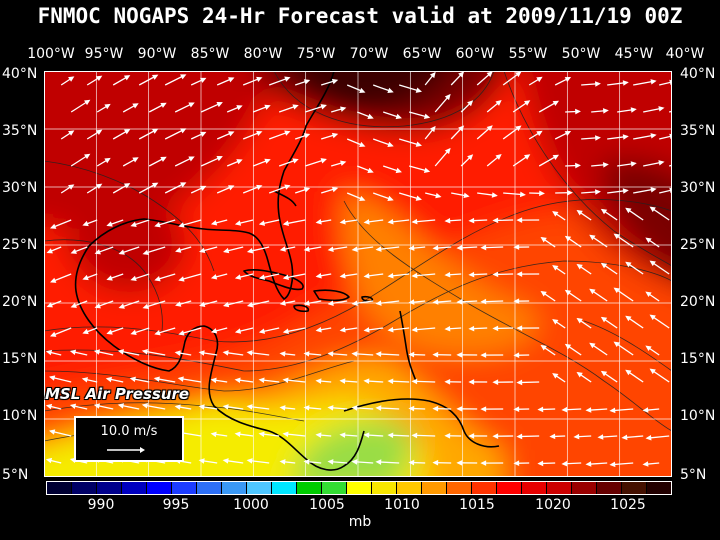 Image resolution: width=720 pixels, height=540 pixels. I want to click on lat-label-left: 15°N, so click(20, 359).